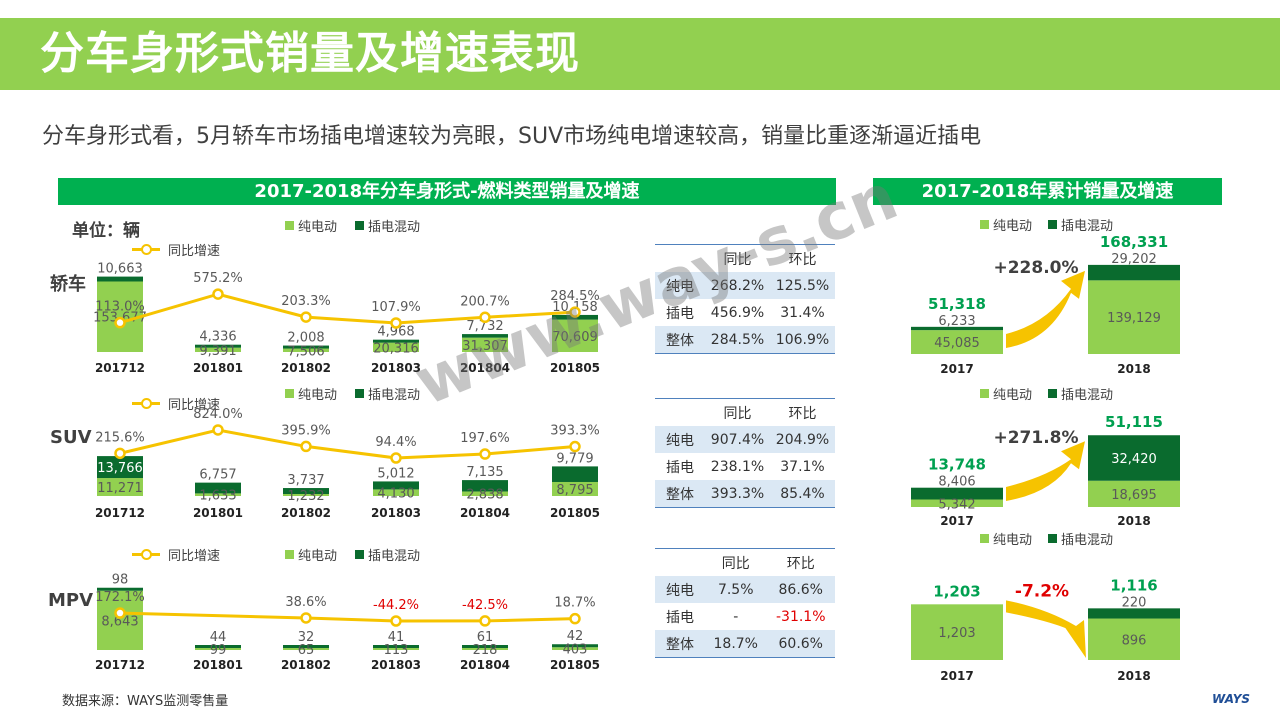 The height and width of the screenshot is (720, 1280). Describe the element at coordinates (575, 636) in the screenshot. I see `data-label-phev: 42` at that location.